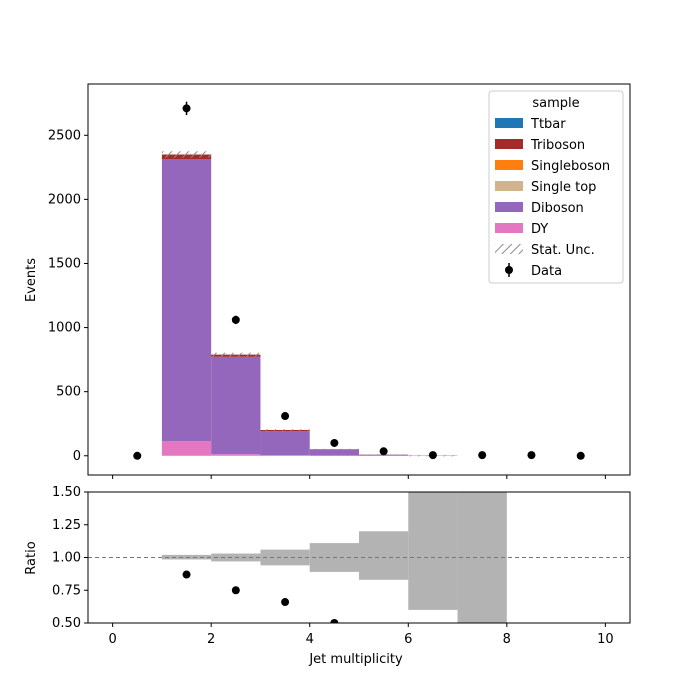  I want to click on x-axis-label: Jet multiplicity, so click(355, 659).